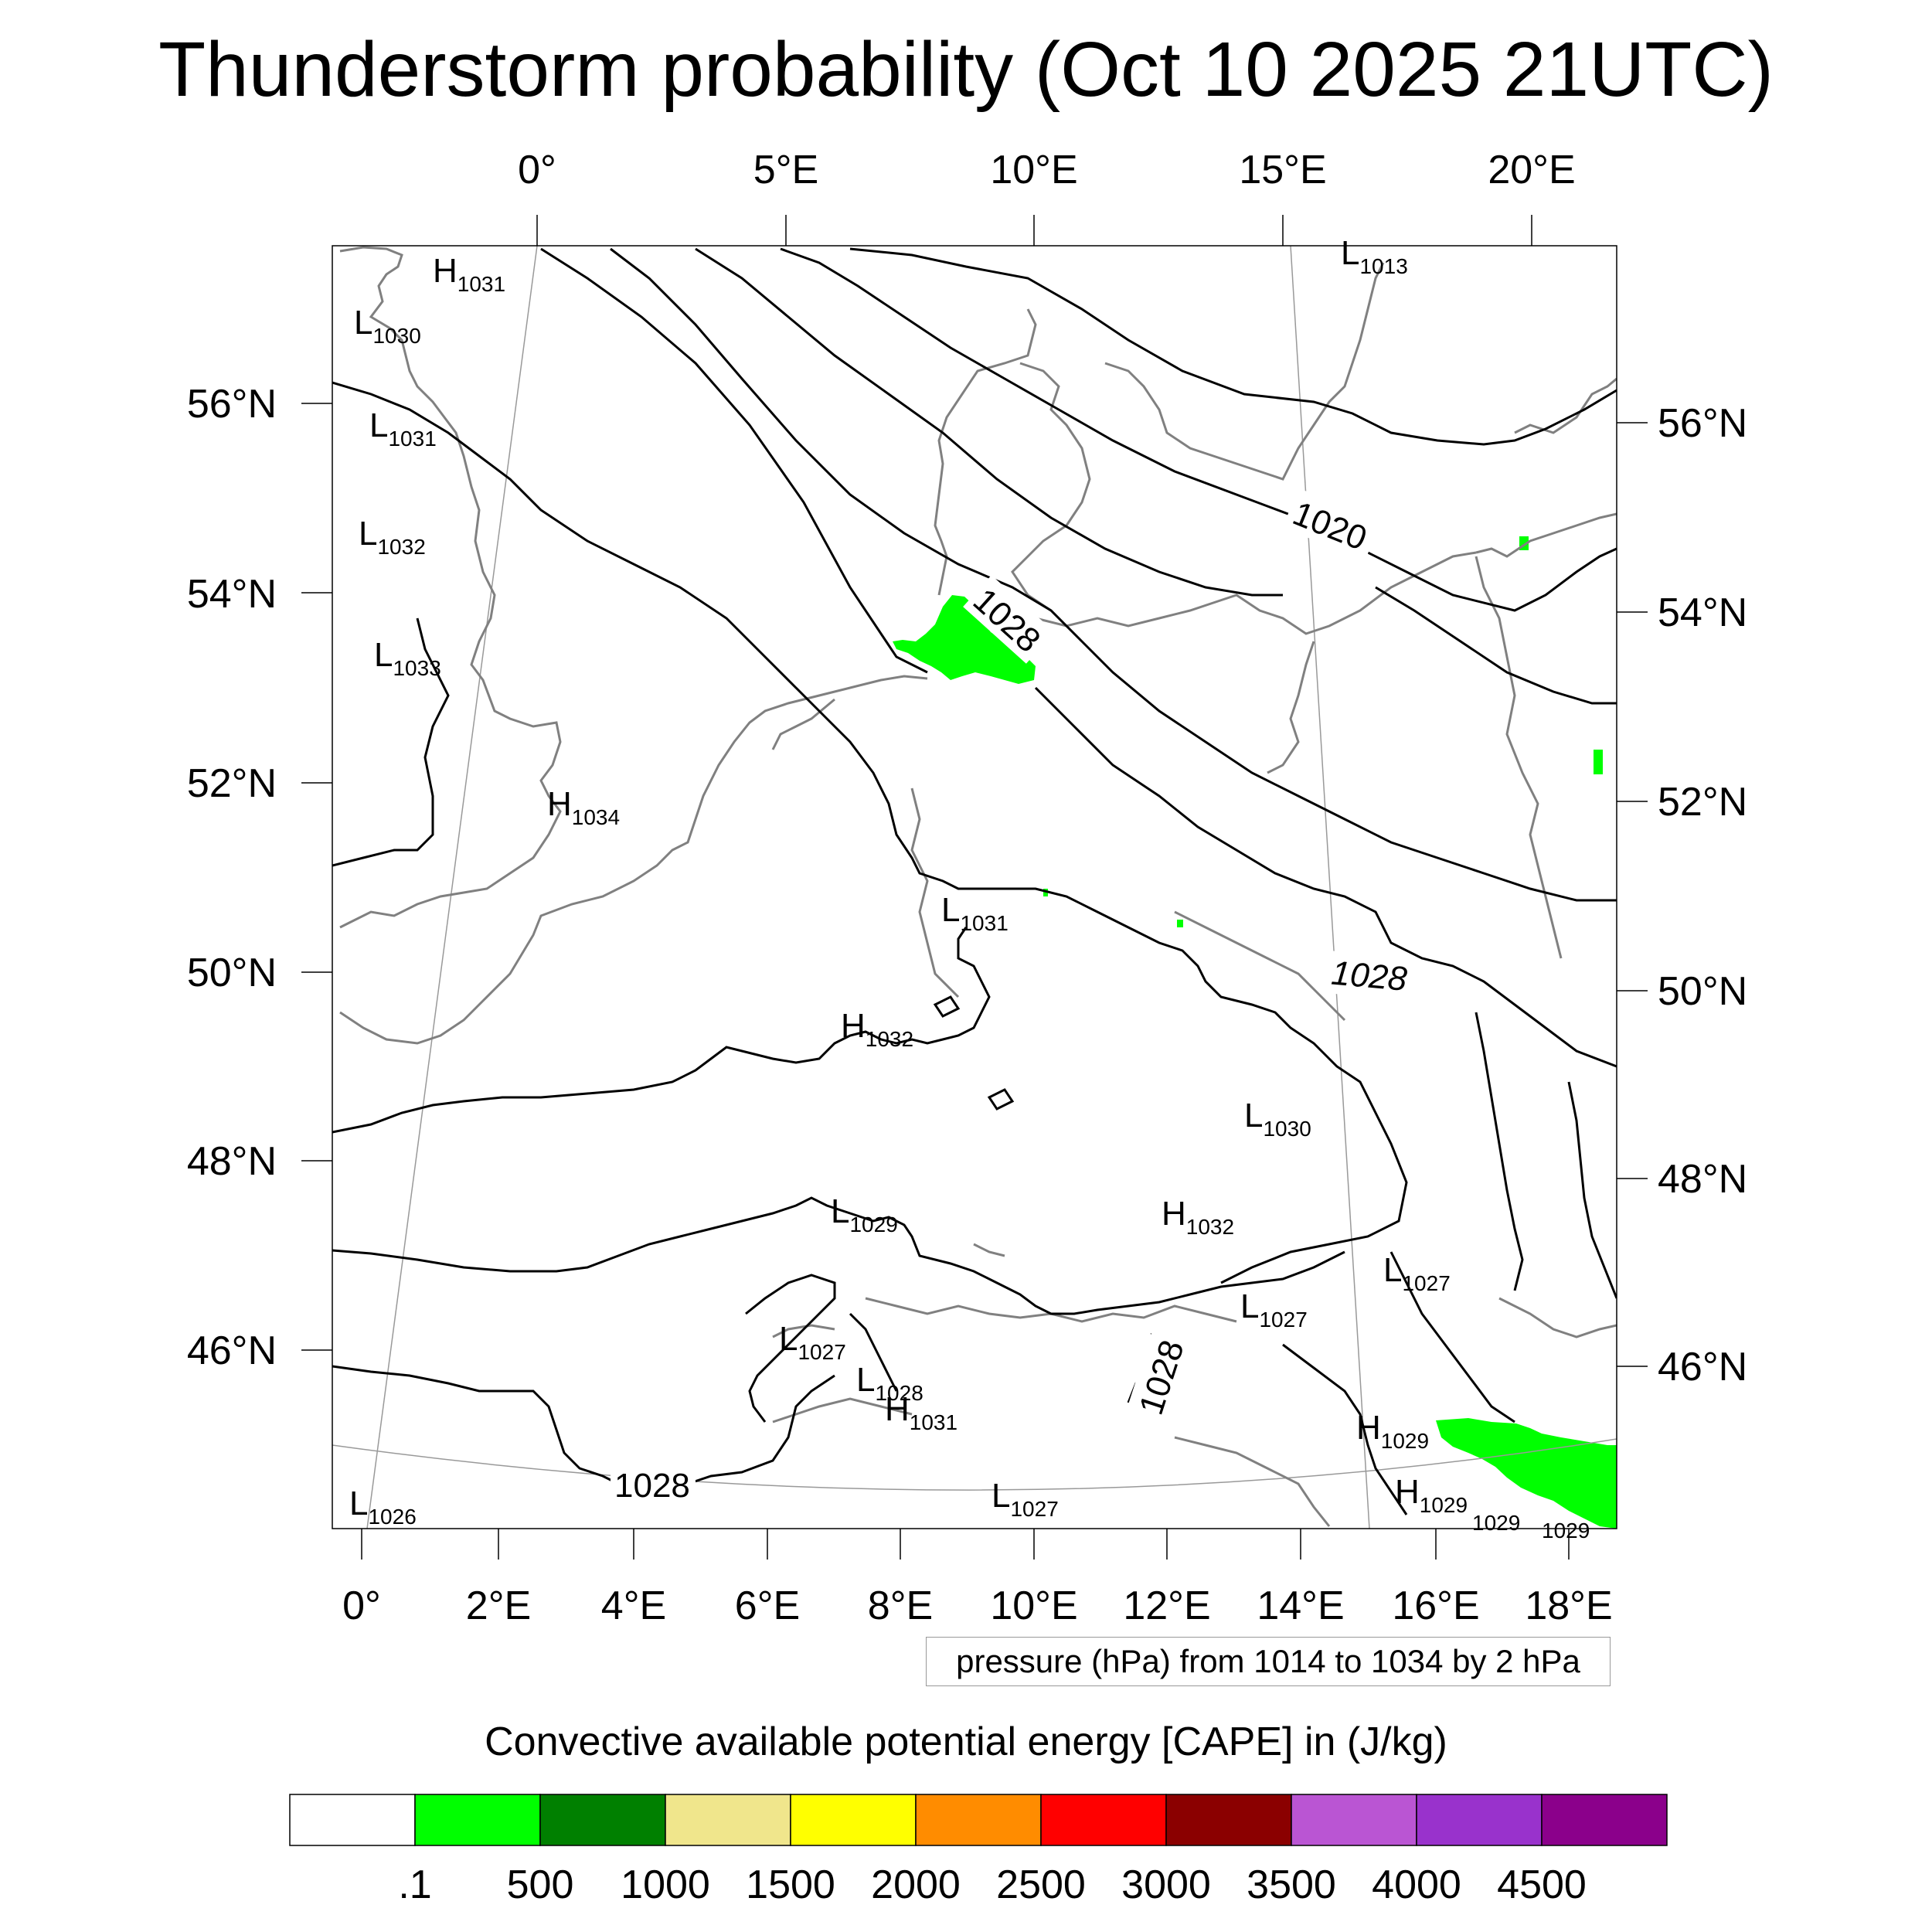 Image resolution: width=1932 pixels, height=1932 pixels. I want to click on top-lon-label: 5°E, so click(786, 170).